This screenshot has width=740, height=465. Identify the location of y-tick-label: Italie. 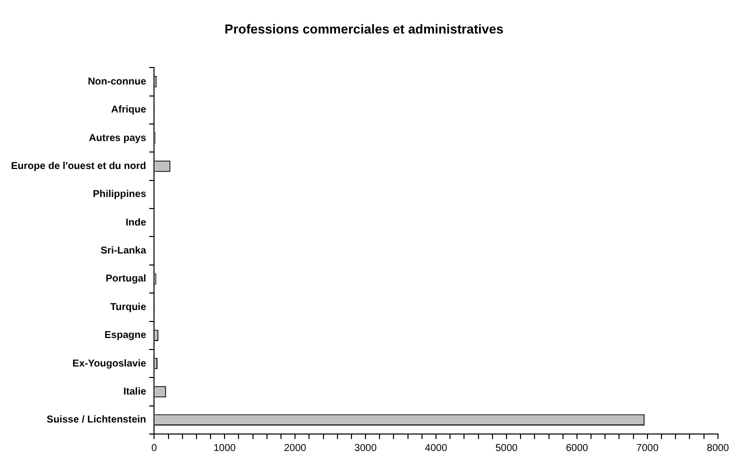
(135, 392).